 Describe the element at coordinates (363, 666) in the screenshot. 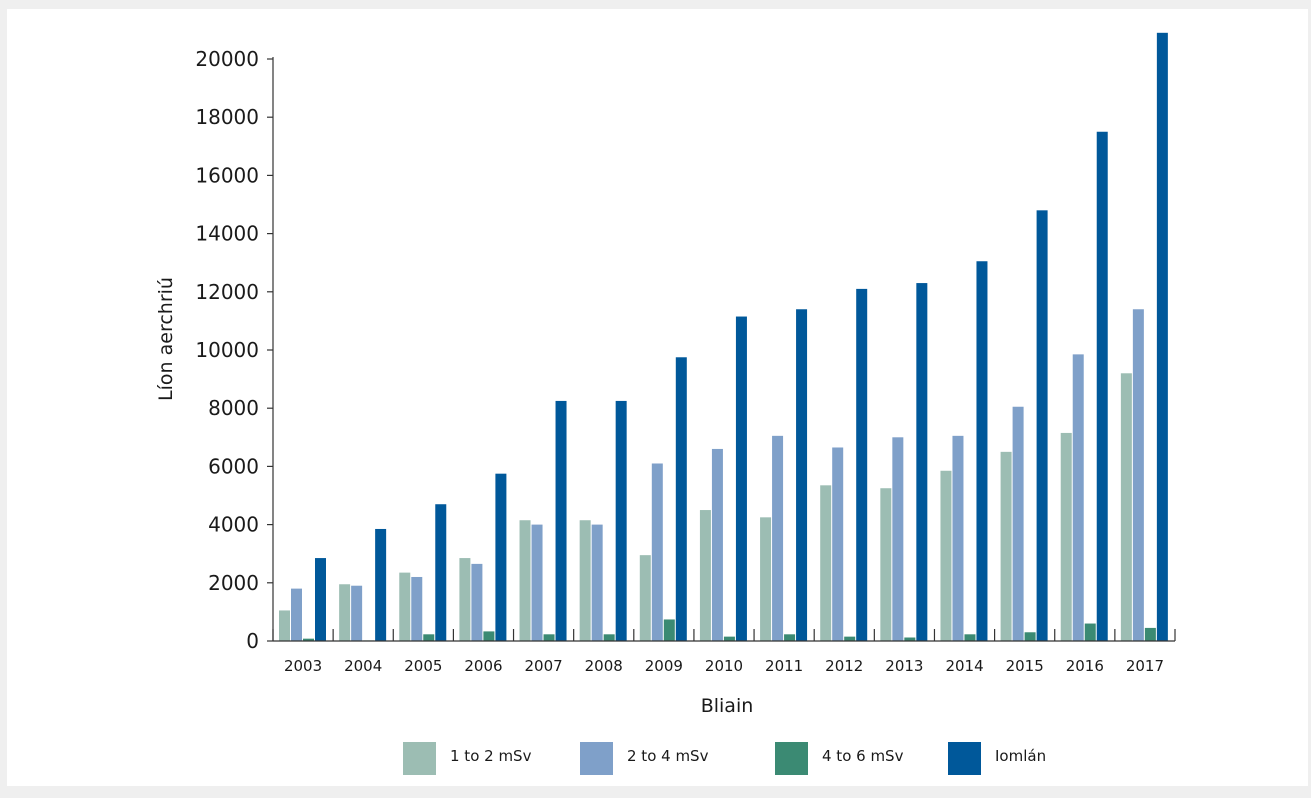

I see `x-tick-label: 2004` at that location.